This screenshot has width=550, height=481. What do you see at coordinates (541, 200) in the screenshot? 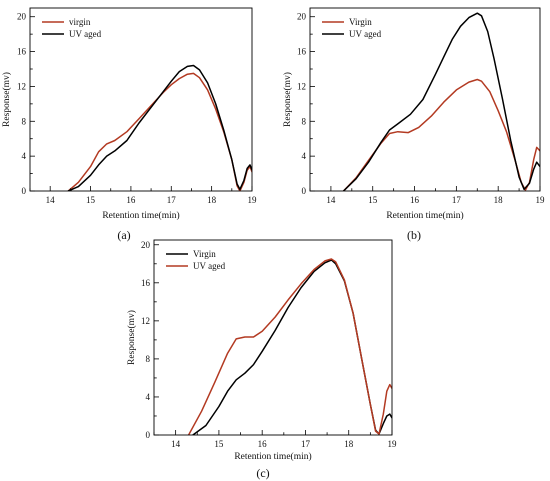
I see `x-tick-label-b-19: 19` at bounding box center [541, 200].